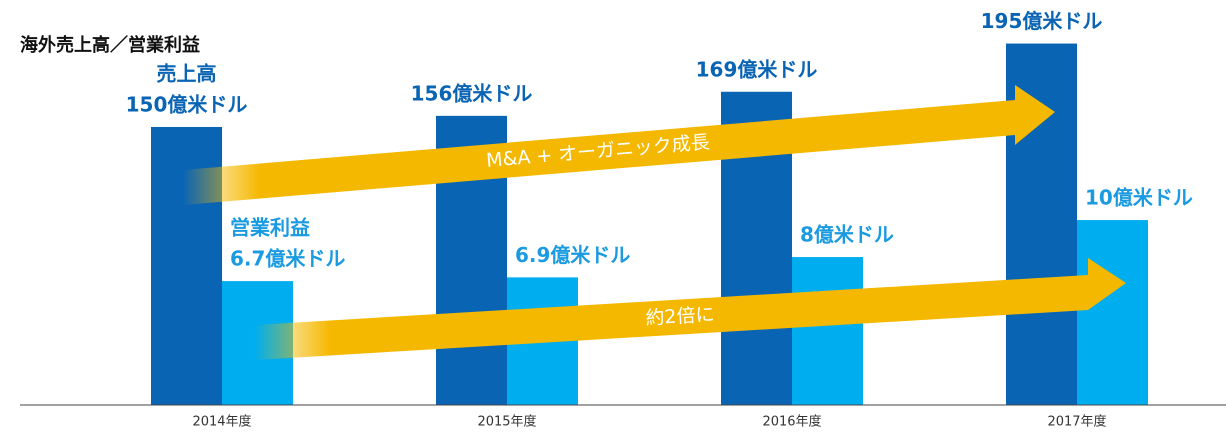 The height and width of the screenshot is (432, 1226). What do you see at coordinates (472, 93) in the screenshot?
I see `value-label: 156億米ドル` at bounding box center [472, 93].